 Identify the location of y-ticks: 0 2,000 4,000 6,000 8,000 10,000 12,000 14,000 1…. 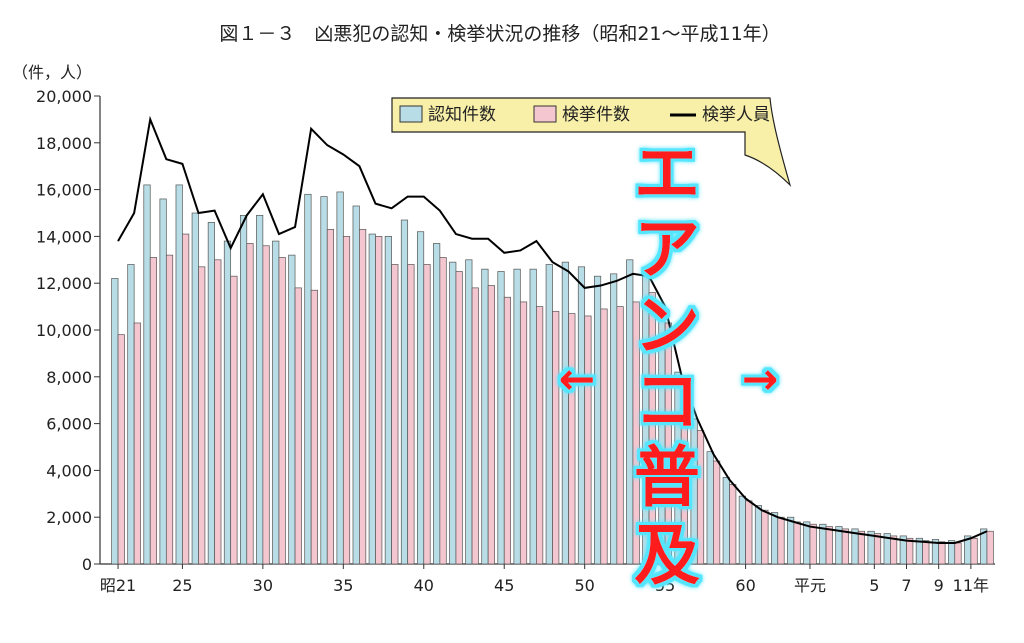
(68, 330).